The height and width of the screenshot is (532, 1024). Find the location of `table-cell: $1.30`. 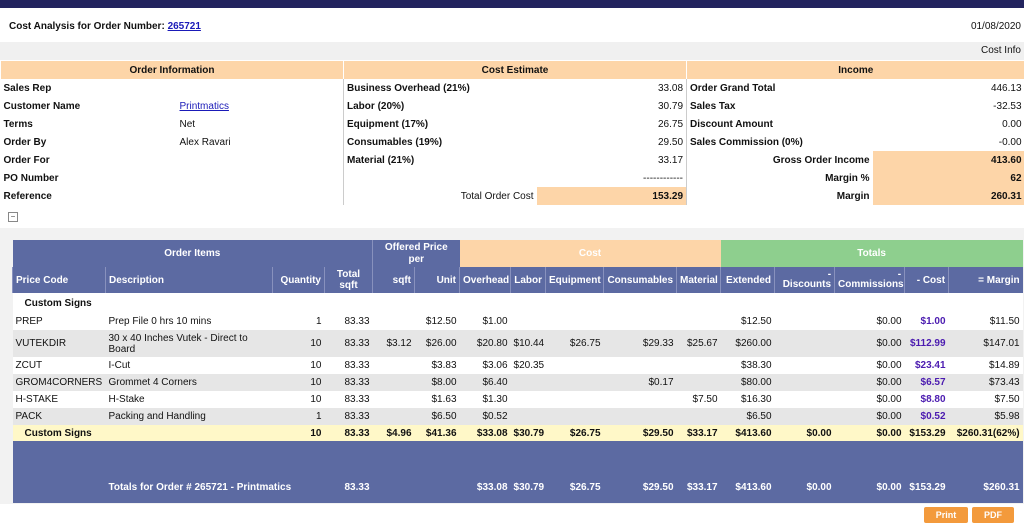

table-cell: $1.30 is located at coordinates (485, 399).